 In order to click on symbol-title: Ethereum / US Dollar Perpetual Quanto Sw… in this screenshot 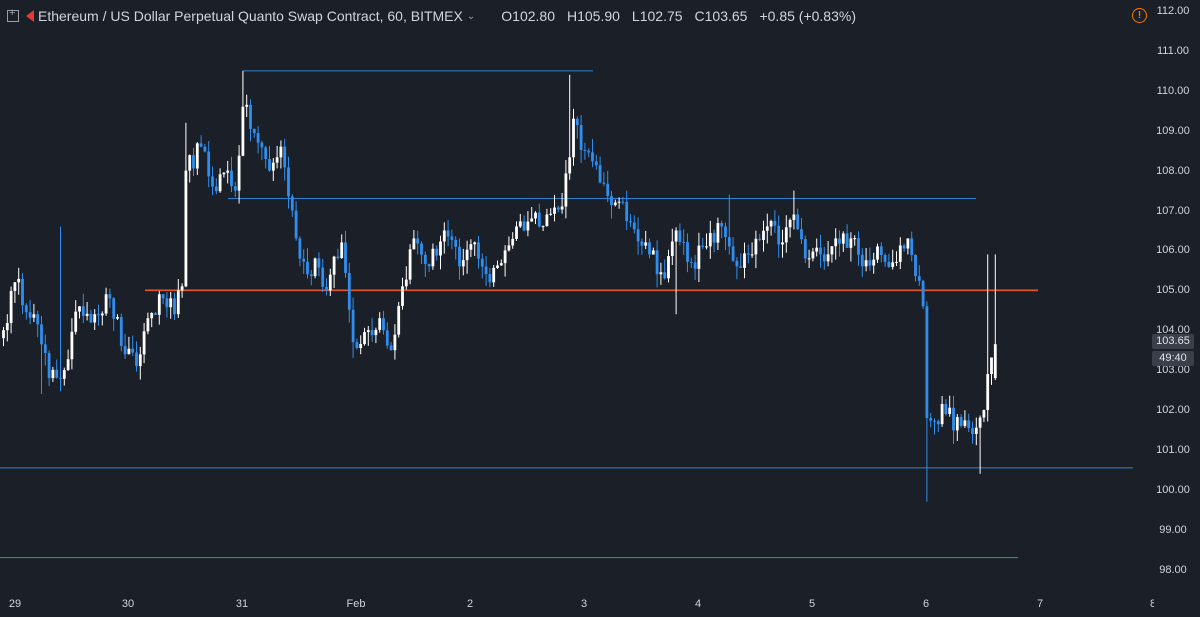, I will do `click(250, 16)`.